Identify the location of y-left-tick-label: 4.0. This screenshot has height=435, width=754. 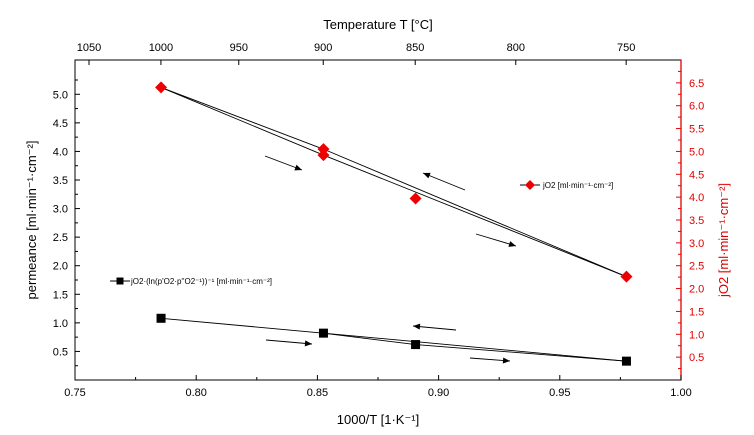
(60, 152).